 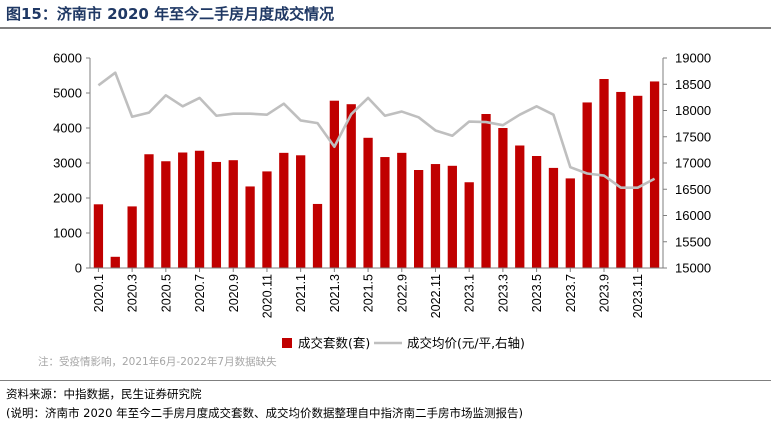 I want to click on bar-2021.1, so click(x=301, y=211).